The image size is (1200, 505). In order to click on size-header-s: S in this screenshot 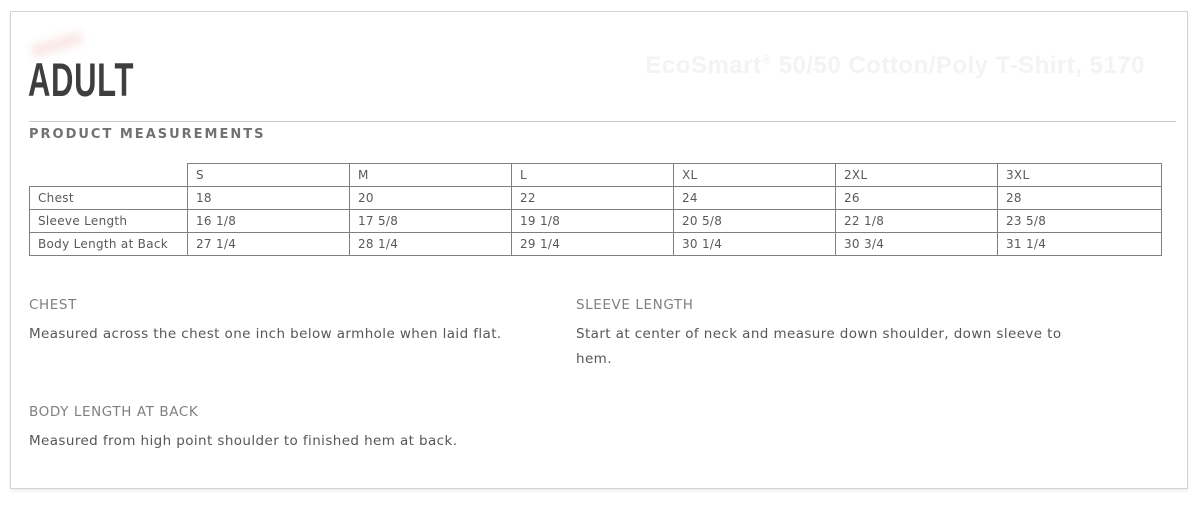, I will do `click(268, 175)`.